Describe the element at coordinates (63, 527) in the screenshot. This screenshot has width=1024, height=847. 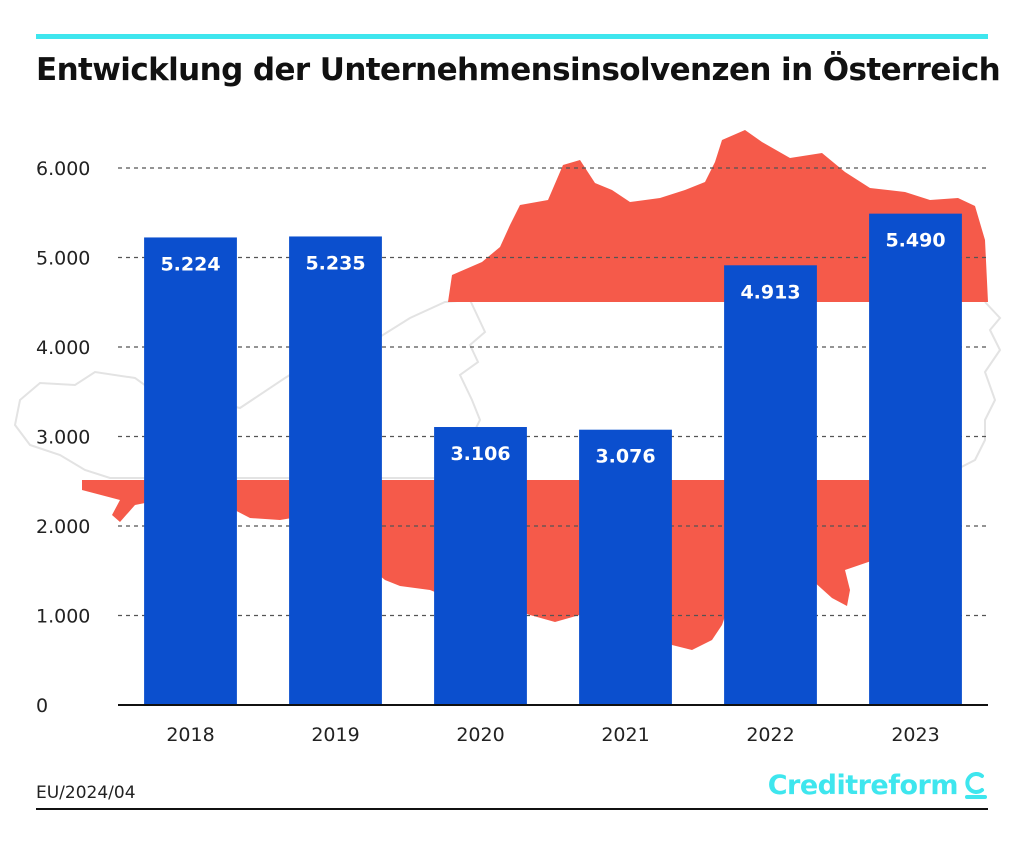
I see `y-tick-label: 2.000` at that location.